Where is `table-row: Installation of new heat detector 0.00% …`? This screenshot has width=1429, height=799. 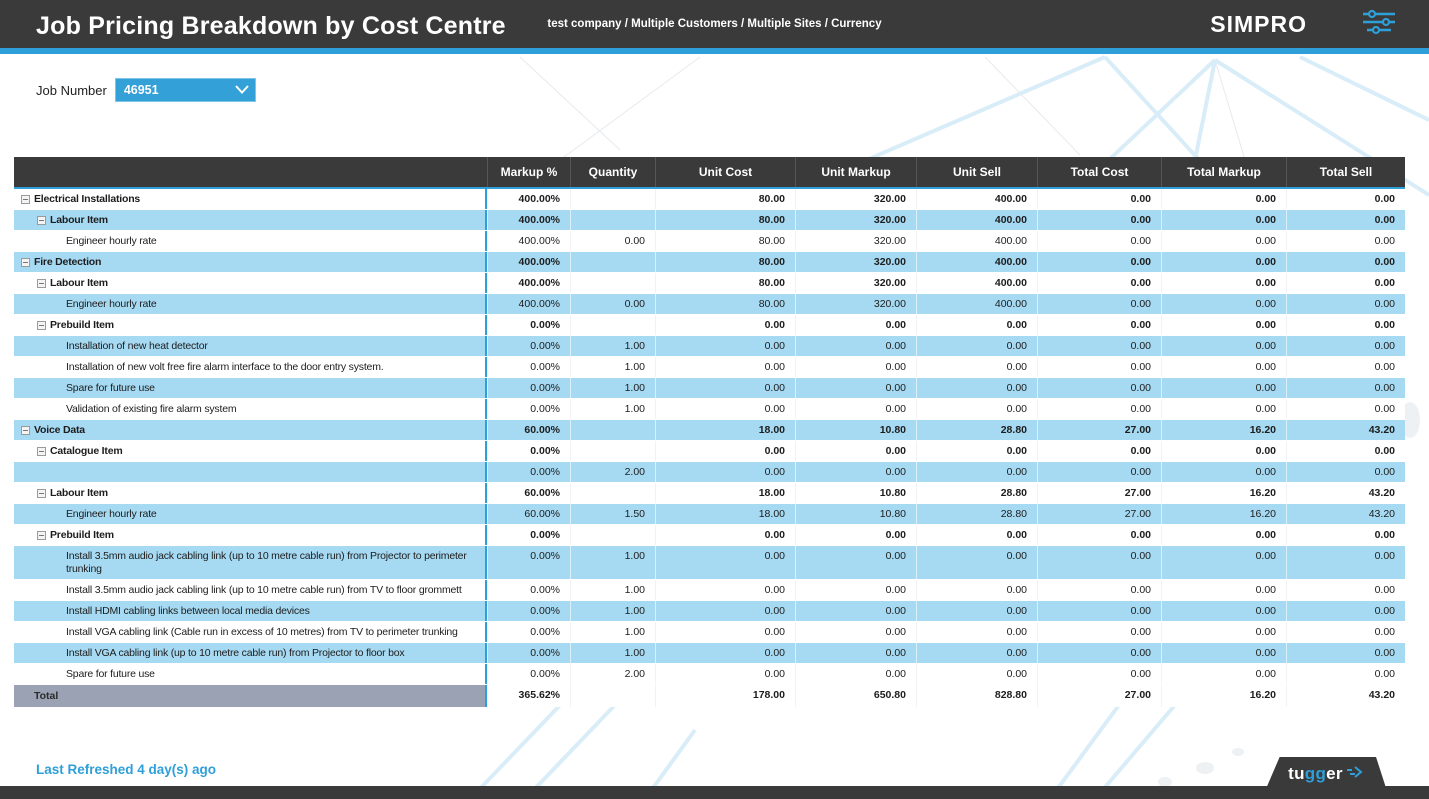 table-row: Installation of new heat detector 0.00% … is located at coordinates (709, 346).